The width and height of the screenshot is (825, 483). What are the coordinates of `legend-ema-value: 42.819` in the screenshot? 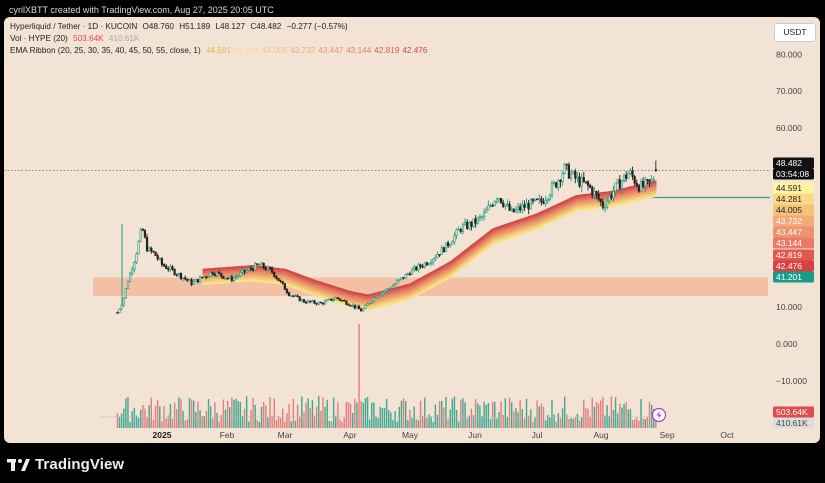 It's located at (387, 50).